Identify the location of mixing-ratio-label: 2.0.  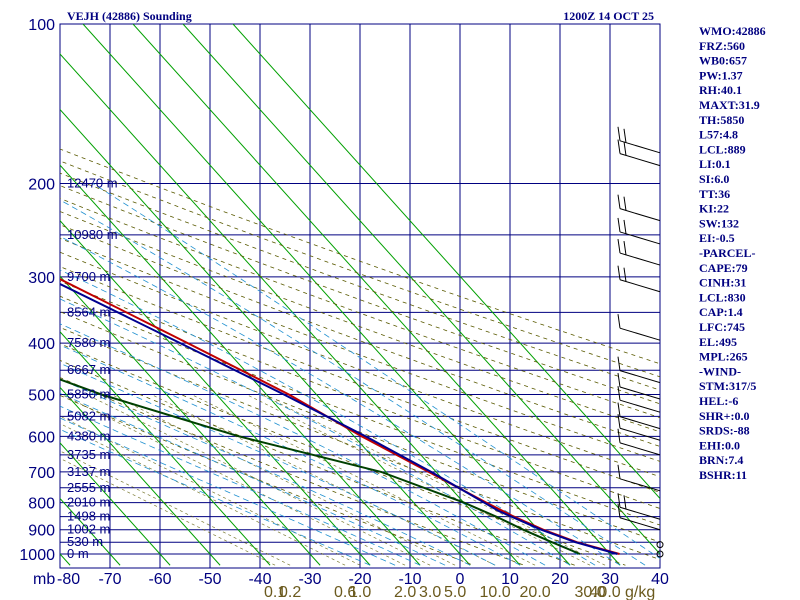
(405, 592).